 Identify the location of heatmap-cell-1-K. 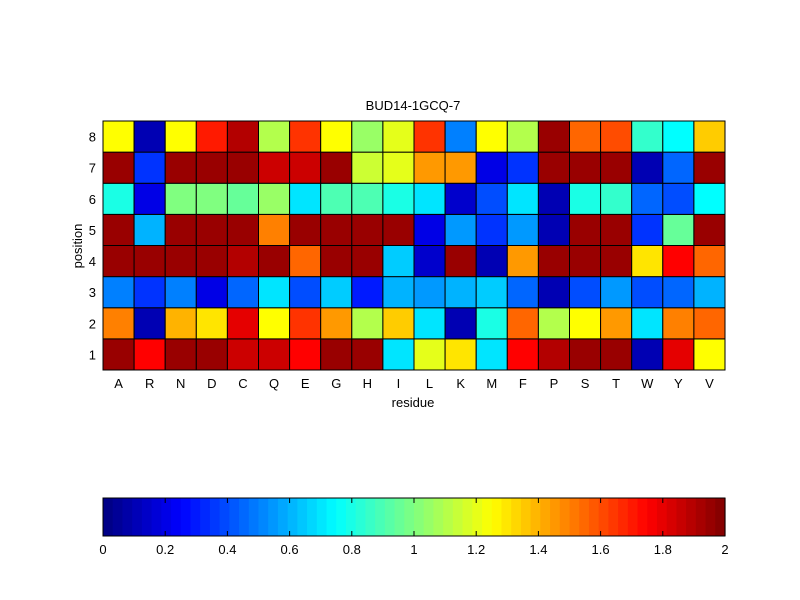
(460, 354).